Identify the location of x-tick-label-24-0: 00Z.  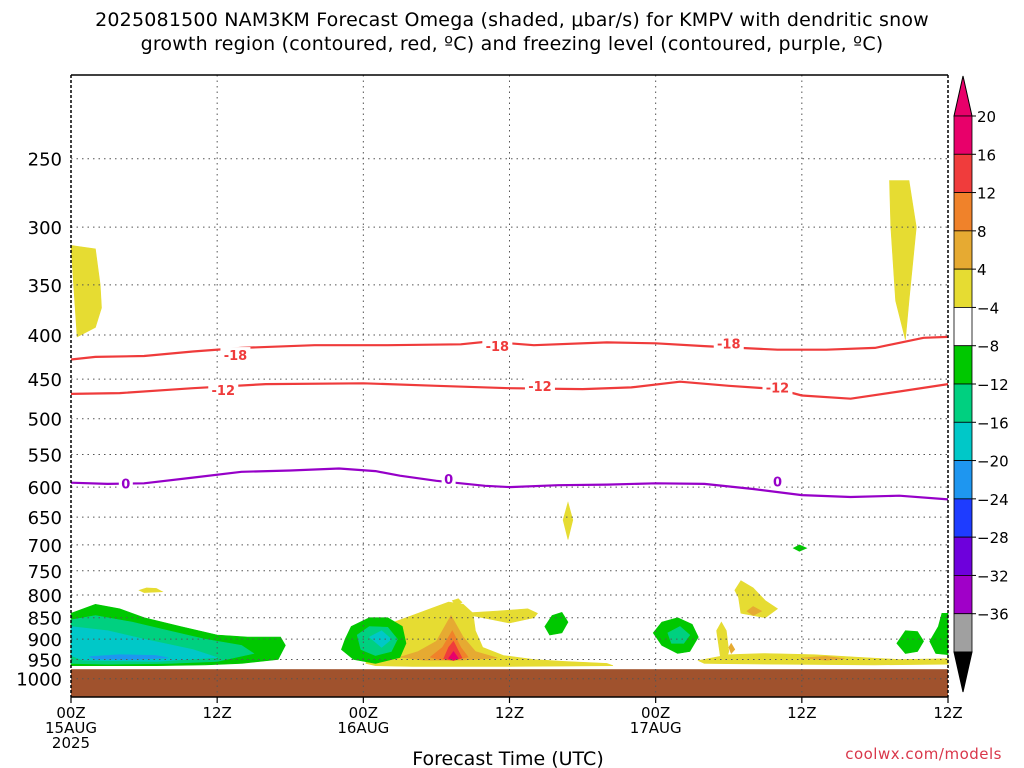
(363, 713).